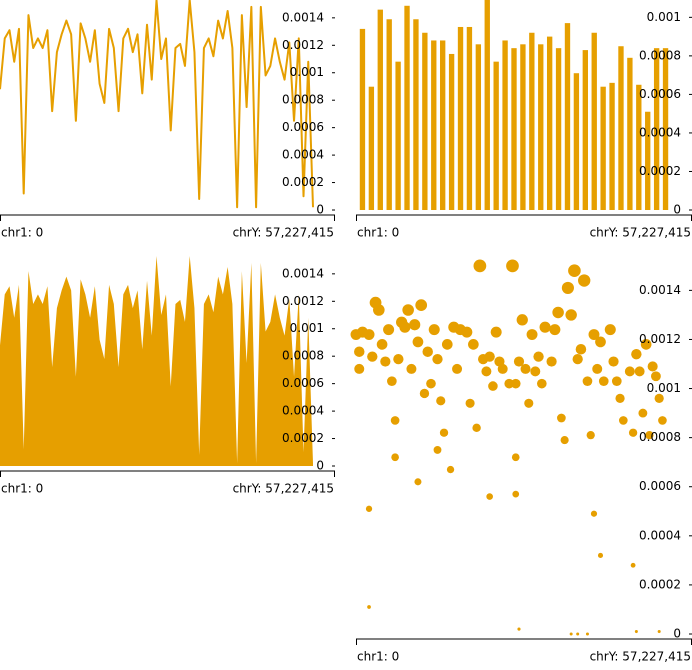 This screenshot has height=670, width=692. Describe the element at coordinates (303, 356) in the screenshot. I see `y-tick-label: 0.0008` at that location.